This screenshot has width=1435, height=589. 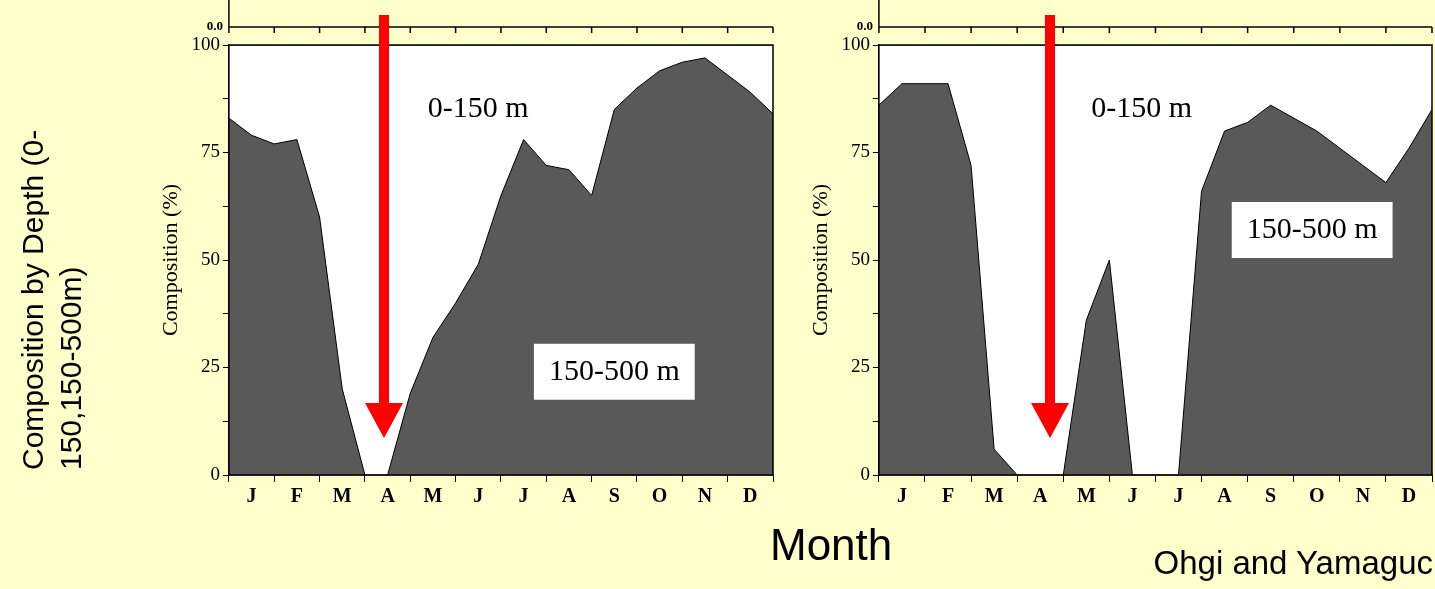 I want to click on text: Composition by Depth (0-150,150-500m), so click(x=51, y=299).